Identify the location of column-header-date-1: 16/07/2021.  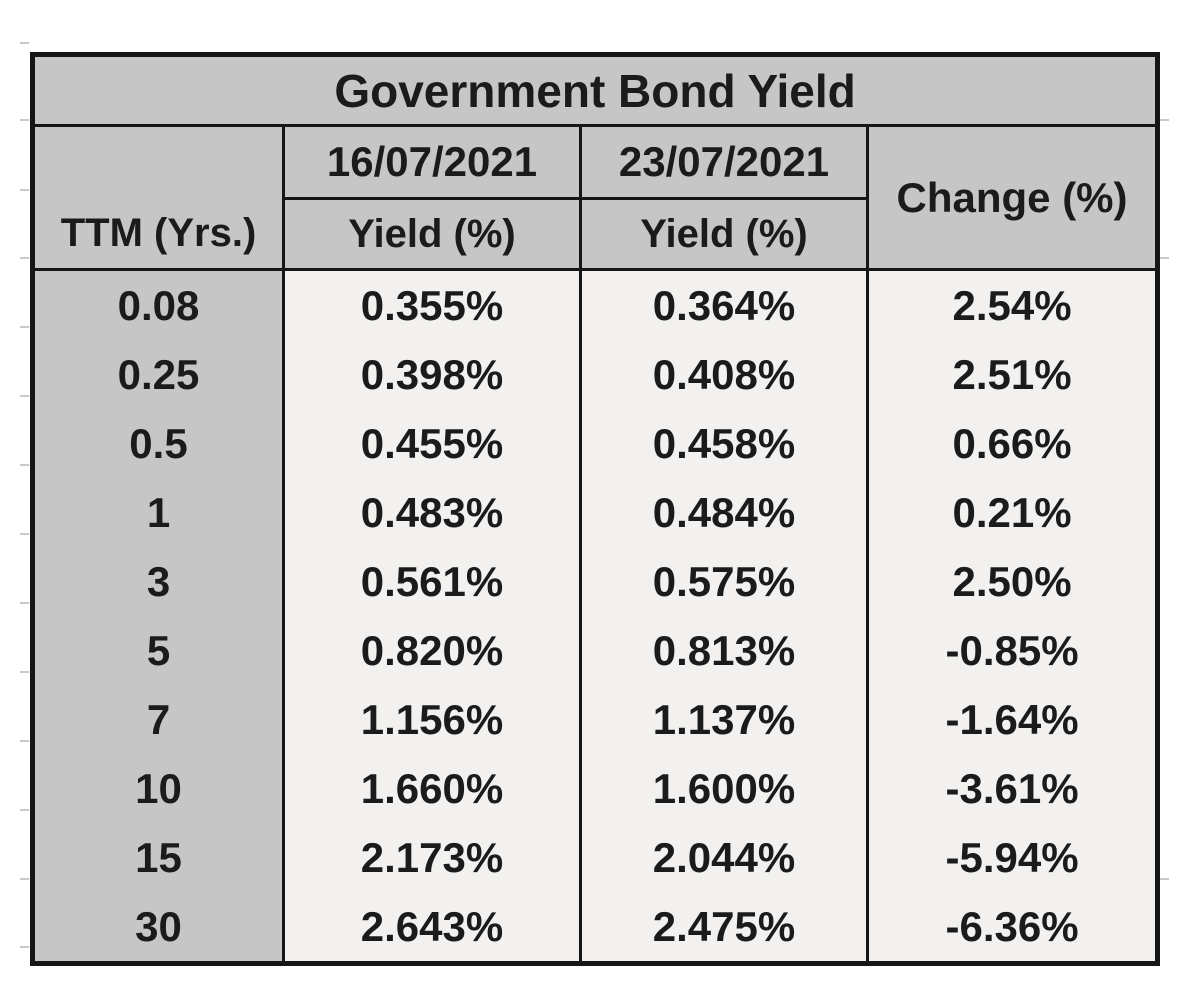
(432, 162).